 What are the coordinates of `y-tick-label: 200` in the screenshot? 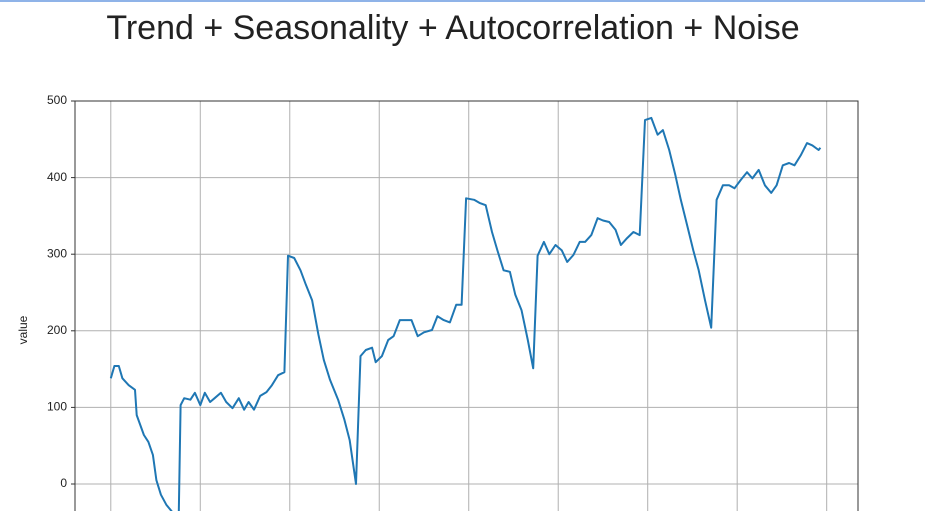 It's located at (57, 330).